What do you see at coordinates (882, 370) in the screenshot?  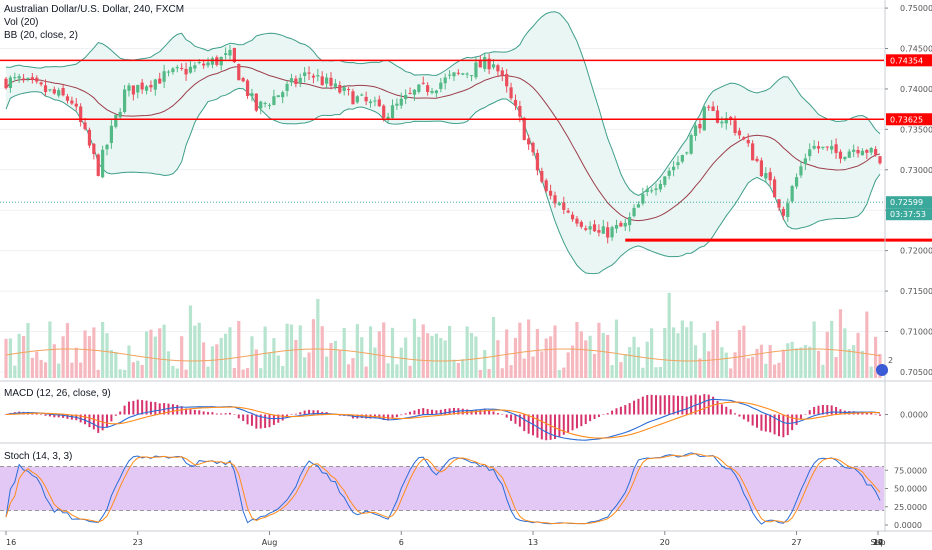 I see `flag-icon` at bounding box center [882, 370].